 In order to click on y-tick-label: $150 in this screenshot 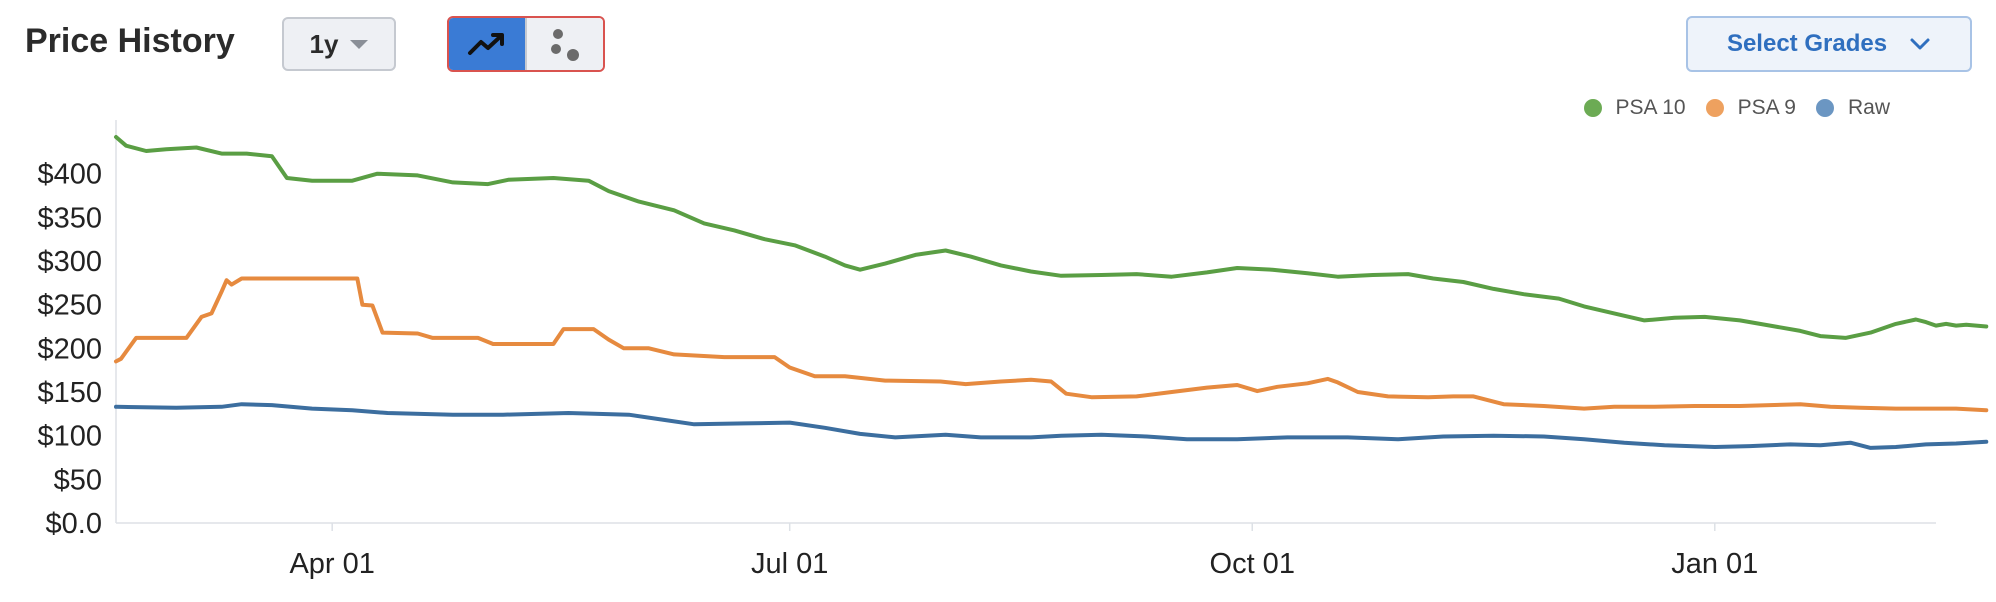, I will do `click(69, 393)`.